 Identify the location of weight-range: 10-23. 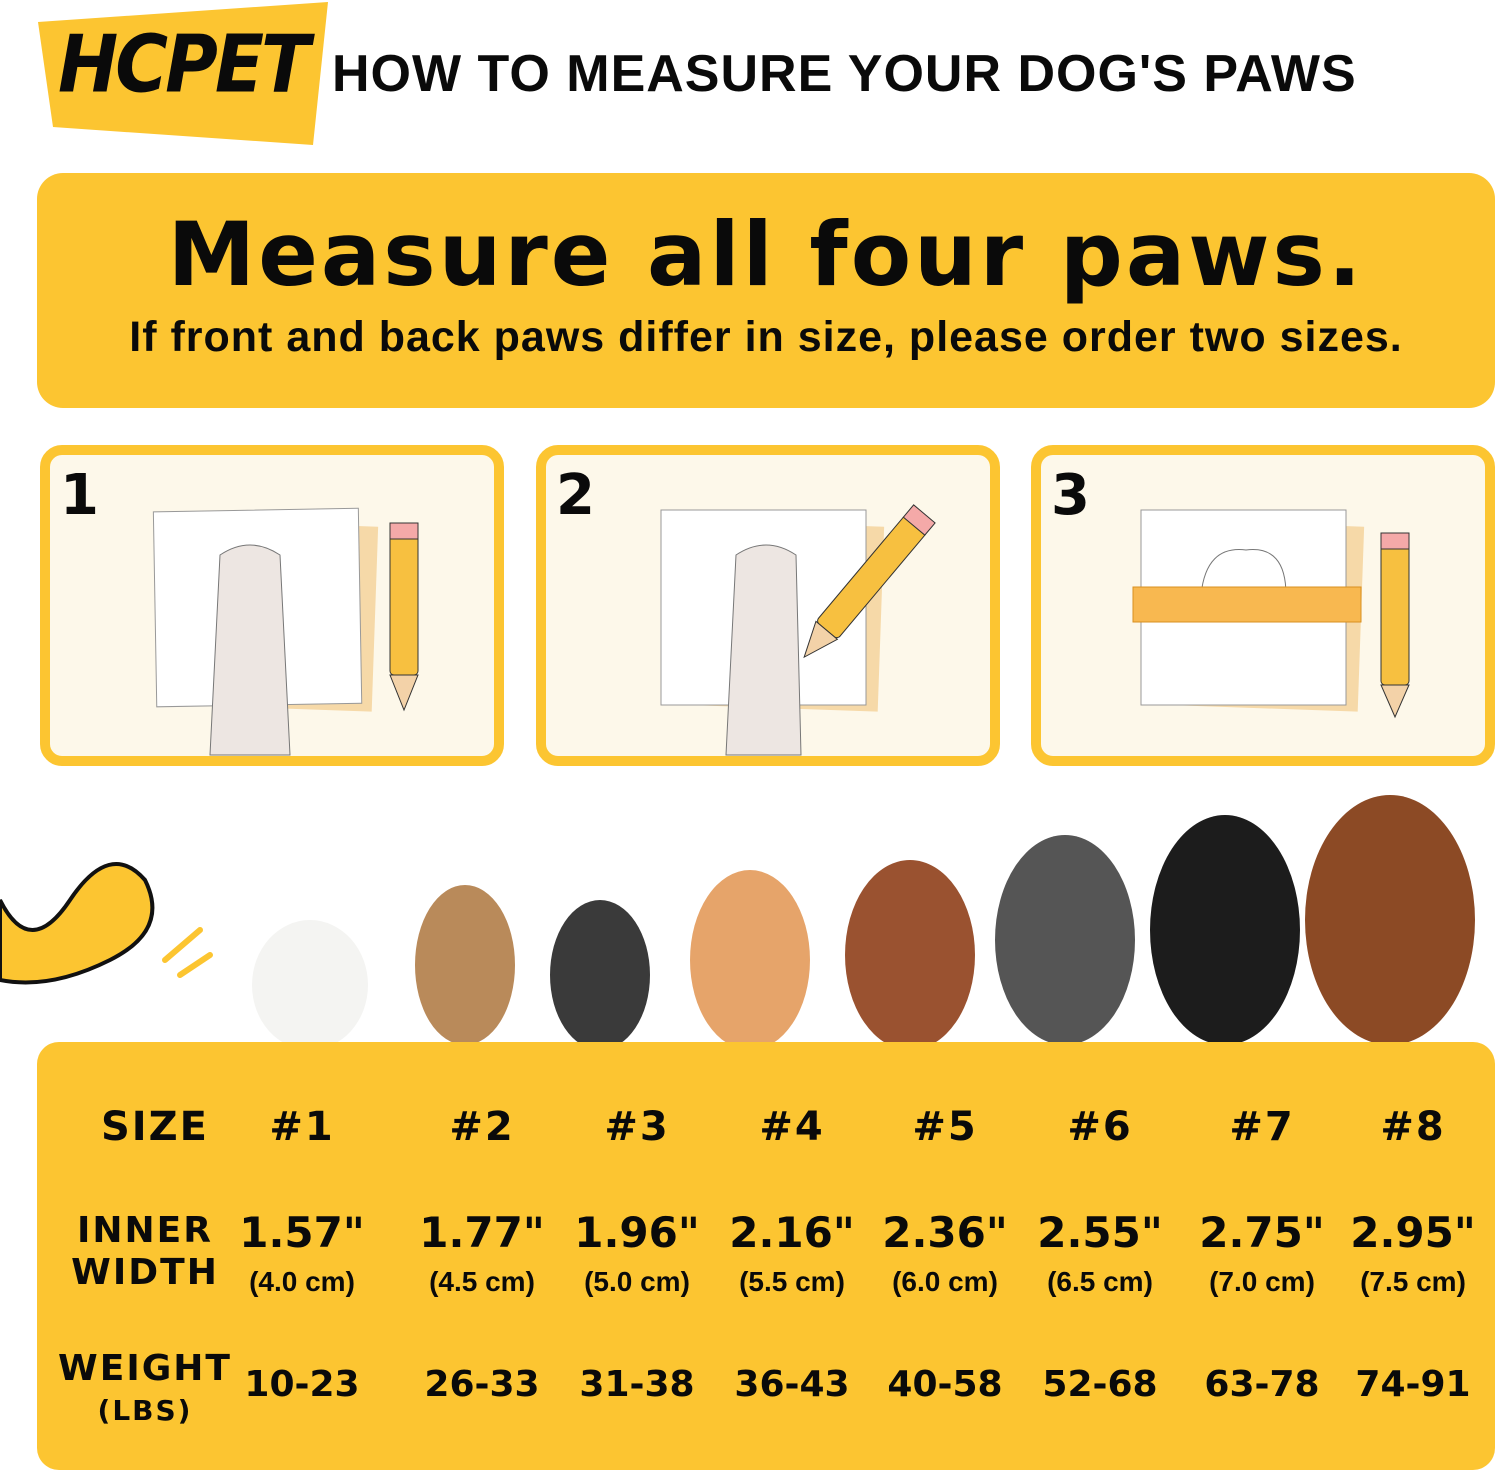
(302, 1384).